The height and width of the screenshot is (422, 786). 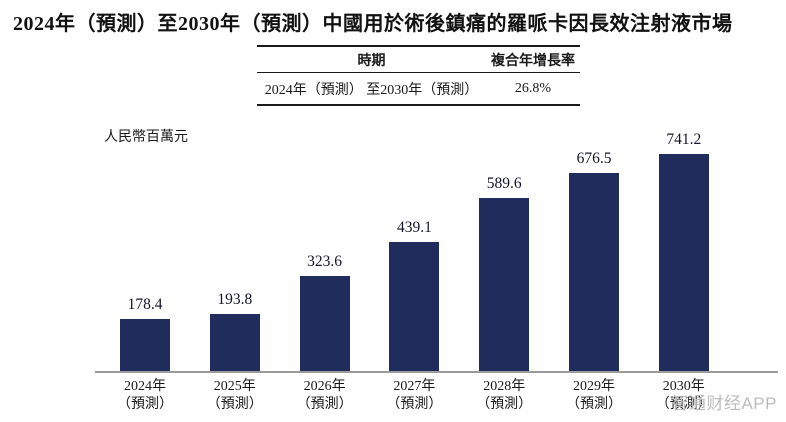 I want to click on cagr-table-header-row: 時期 複合年增長率, so click(x=418, y=60).